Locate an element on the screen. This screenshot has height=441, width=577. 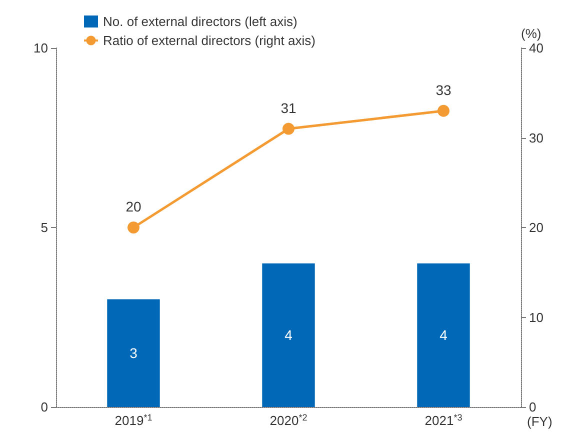
y2-tick-label: 30 is located at coordinates (536, 138).